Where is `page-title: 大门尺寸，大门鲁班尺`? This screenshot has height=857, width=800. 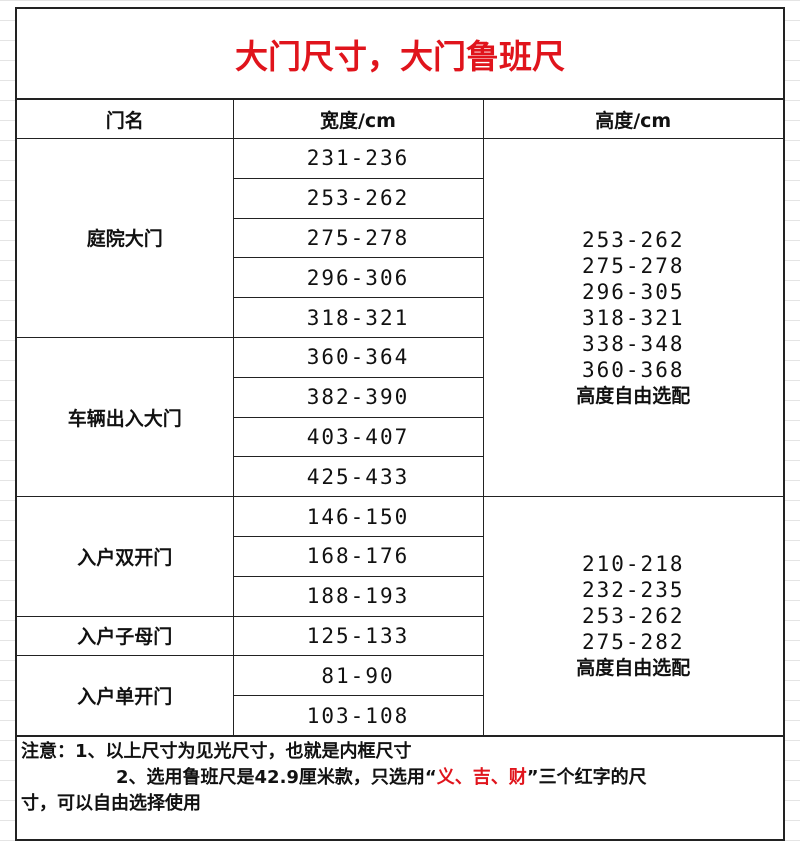 page-title: 大门尺寸，大门鲁班尺 is located at coordinates (400, 54).